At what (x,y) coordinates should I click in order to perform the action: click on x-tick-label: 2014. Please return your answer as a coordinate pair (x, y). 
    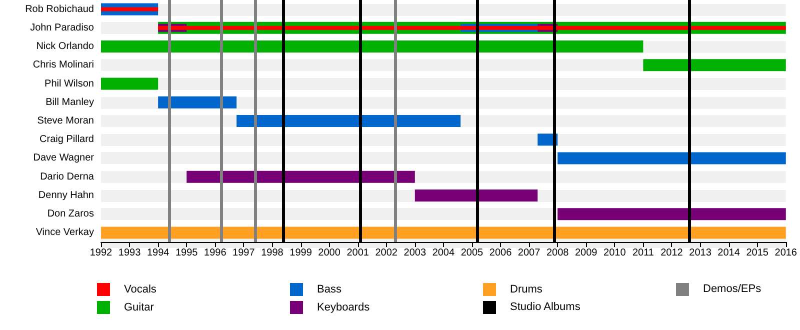
    Looking at the image, I should click on (729, 253).